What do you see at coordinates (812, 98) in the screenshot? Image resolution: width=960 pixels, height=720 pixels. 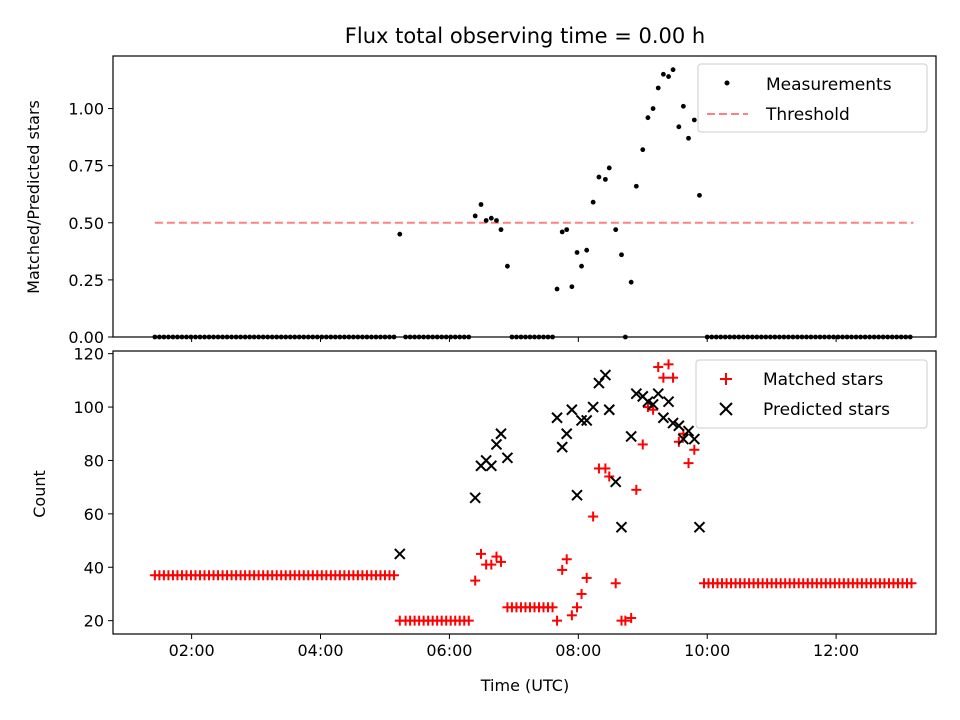 I see `top-legend-box` at bounding box center [812, 98].